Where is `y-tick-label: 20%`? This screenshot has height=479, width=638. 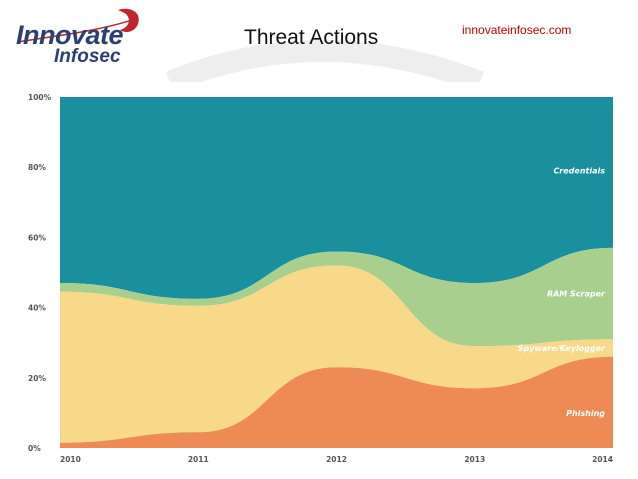 y-tick-label: 20% is located at coordinates (37, 378).